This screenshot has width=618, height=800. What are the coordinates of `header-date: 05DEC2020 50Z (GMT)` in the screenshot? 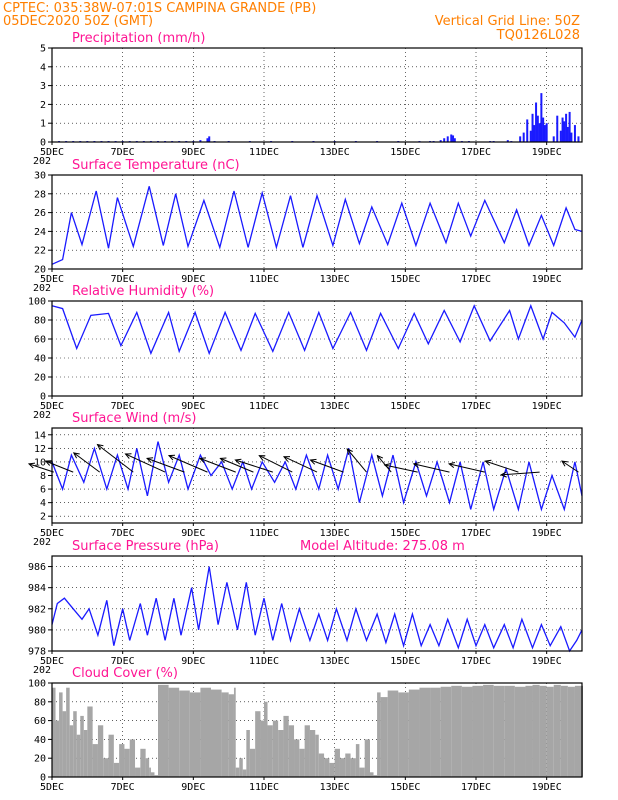 It's located at (78, 21).